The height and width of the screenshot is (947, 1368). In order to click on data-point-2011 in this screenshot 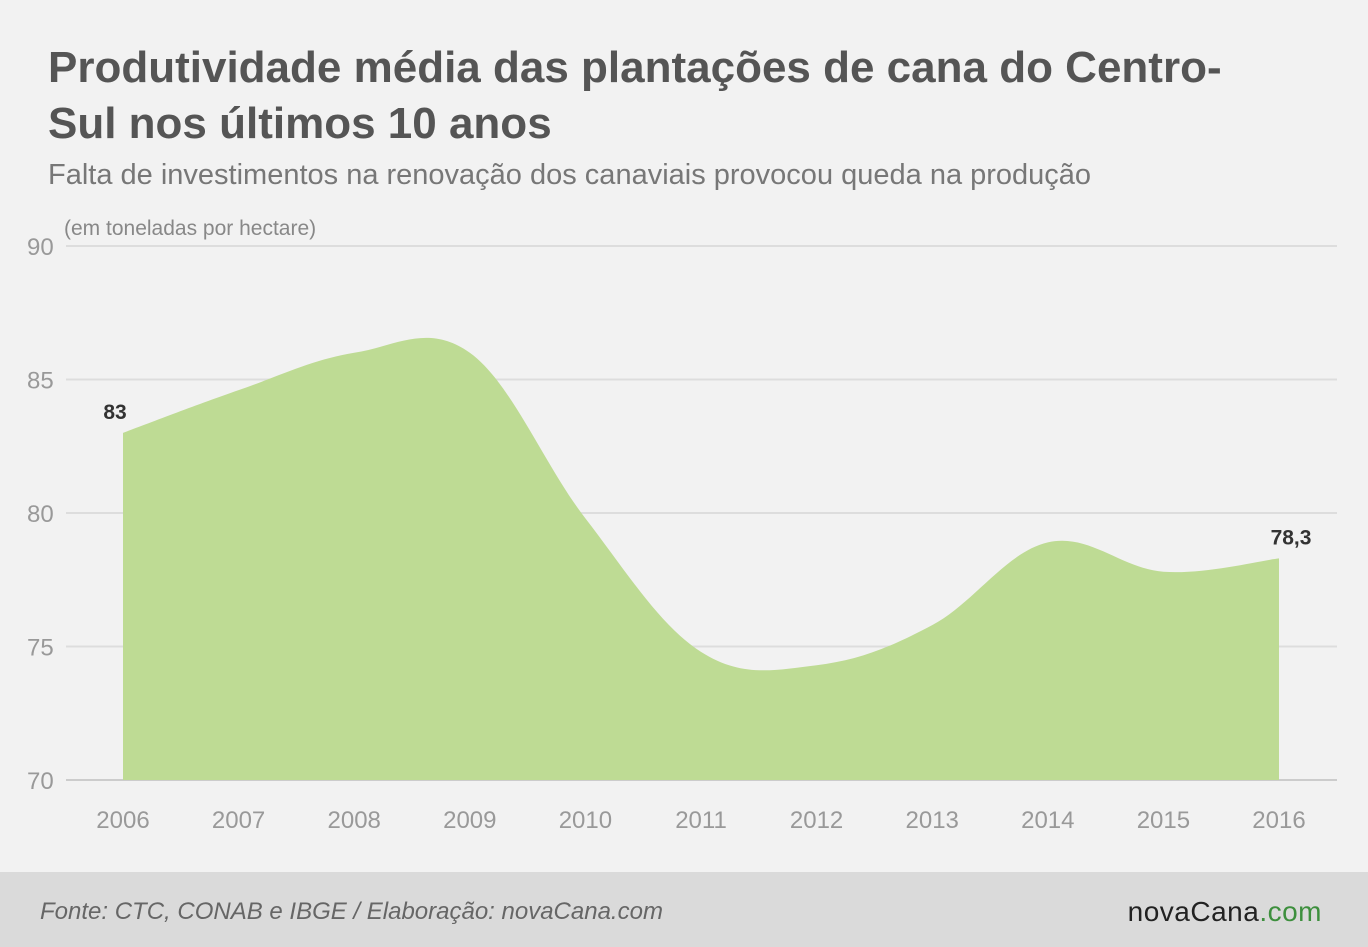, I will do `click(701, 652)`.